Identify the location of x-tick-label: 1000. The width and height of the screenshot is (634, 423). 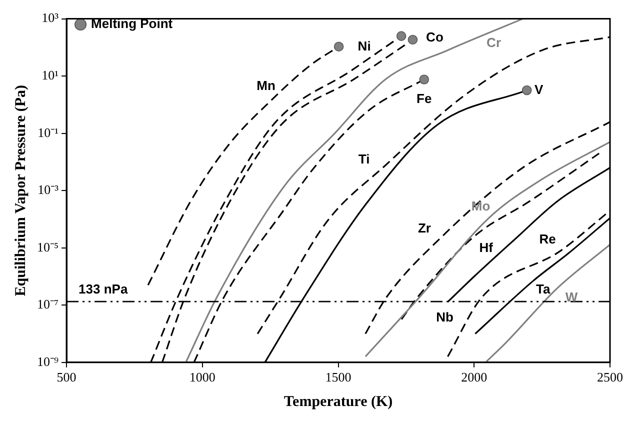
(202, 377).